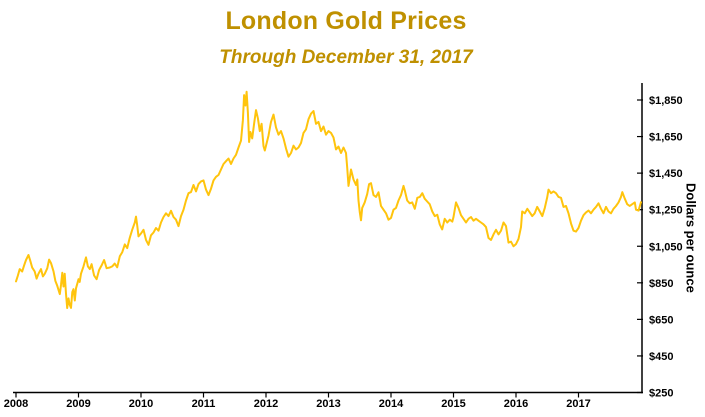 Image resolution: width=705 pixels, height=417 pixels. What do you see at coordinates (666, 174) in the screenshot?
I see `y-tick-label: $1,450` at bounding box center [666, 174].